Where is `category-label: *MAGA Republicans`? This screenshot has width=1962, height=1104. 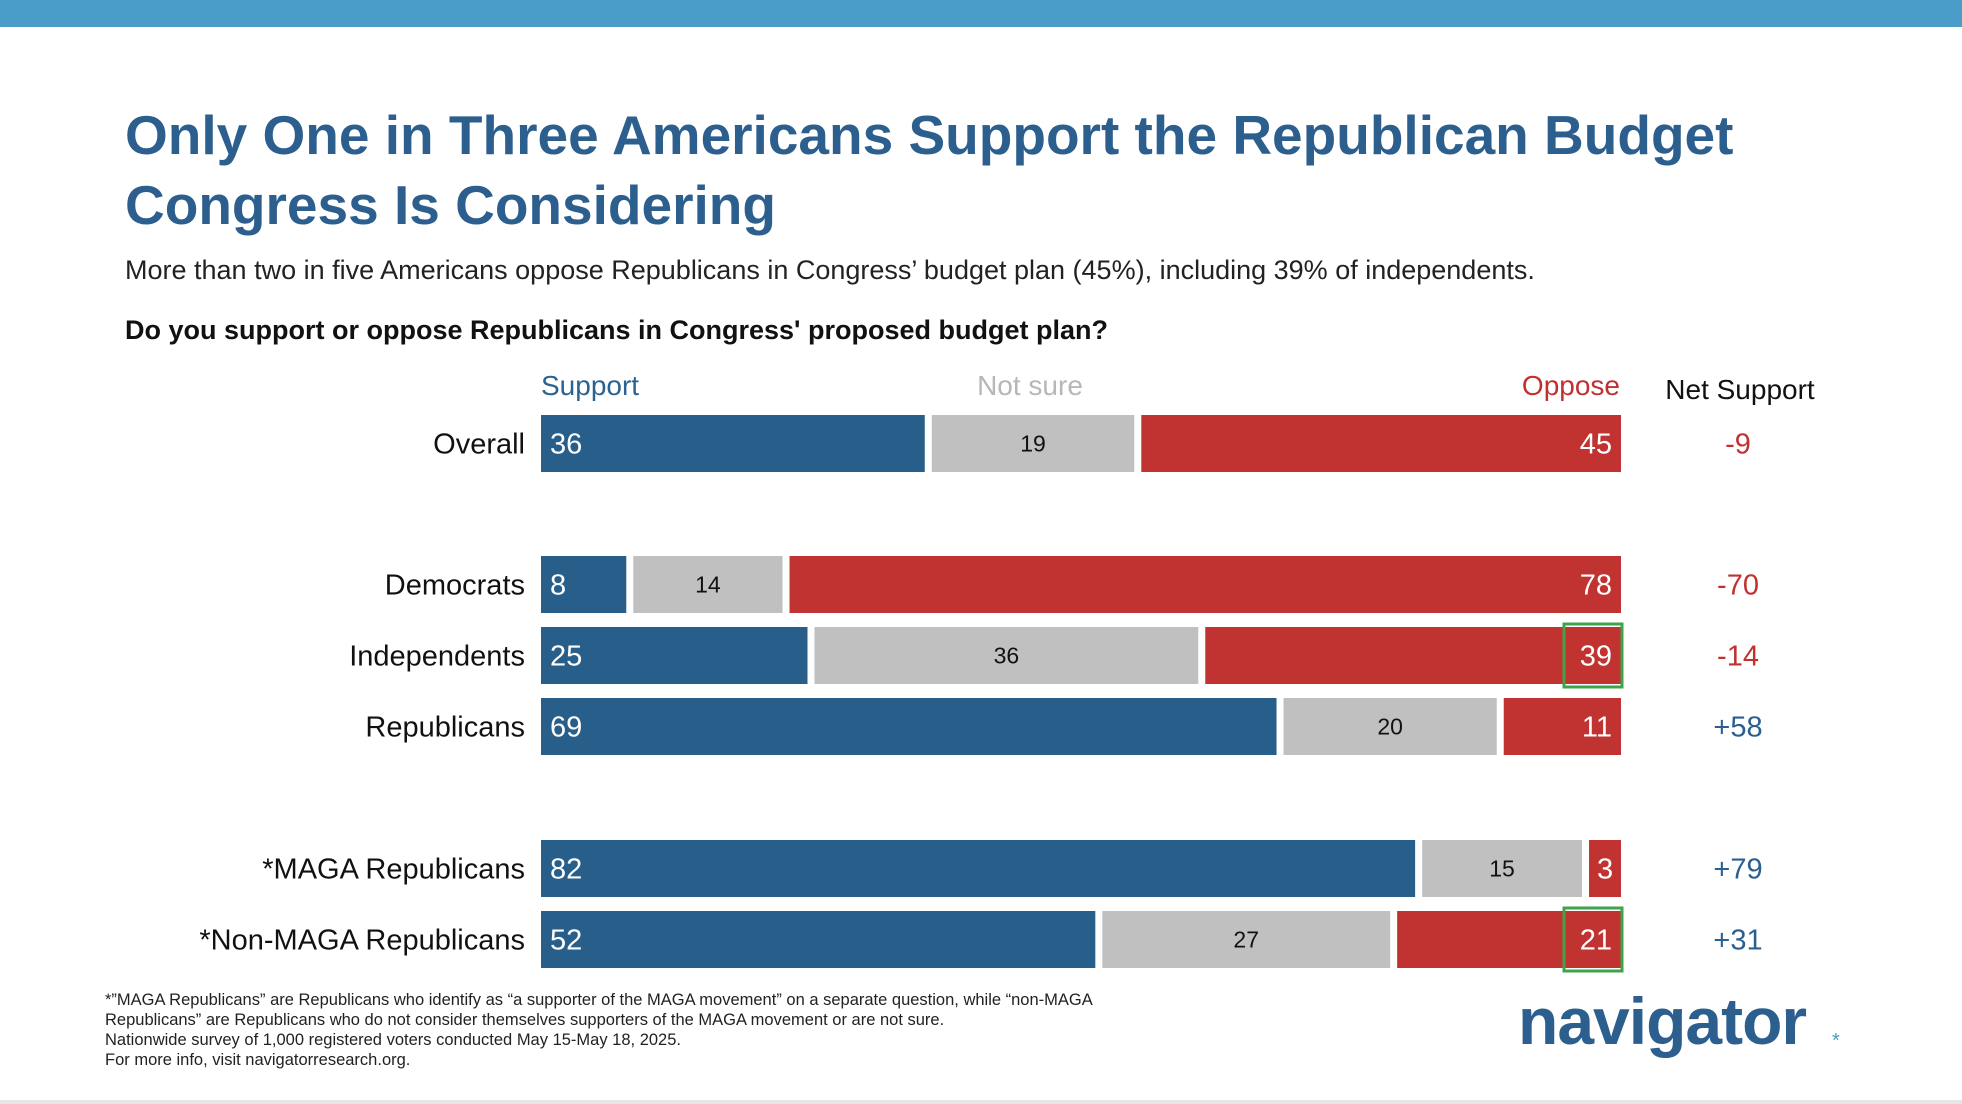 category-label: *MAGA Republicans is located at coordinates (393, 870).